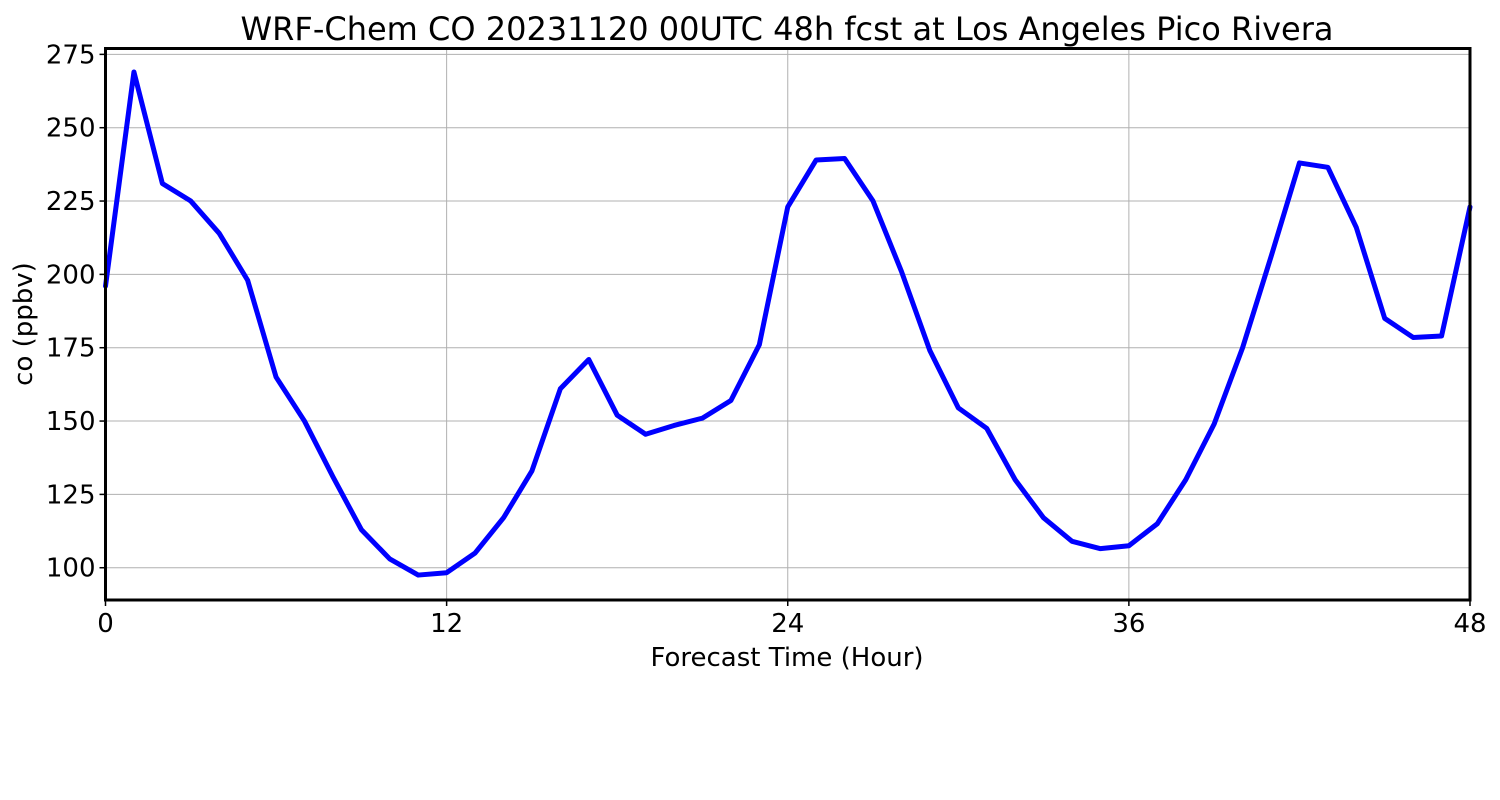 Image resolution: width=1500 pixels, height=800 pixels. I want to click on x-tick-label: 0, so click(105, 624).